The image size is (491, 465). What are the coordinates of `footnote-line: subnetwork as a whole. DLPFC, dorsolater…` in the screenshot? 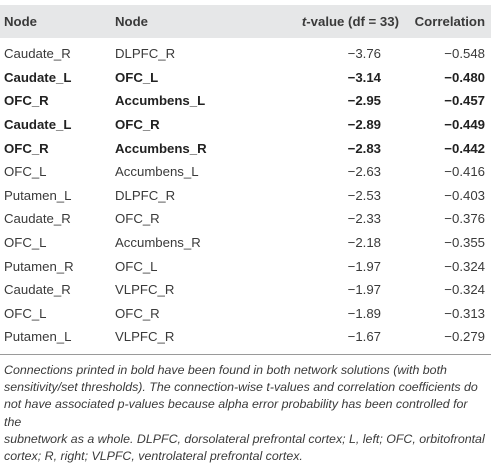 It's located at (244, 438).